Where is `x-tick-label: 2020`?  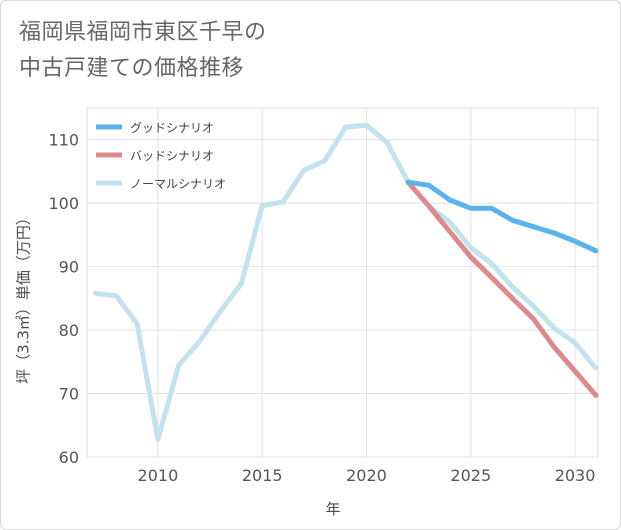
x-tick-label: 2020 is located at coordinates (366, 475).